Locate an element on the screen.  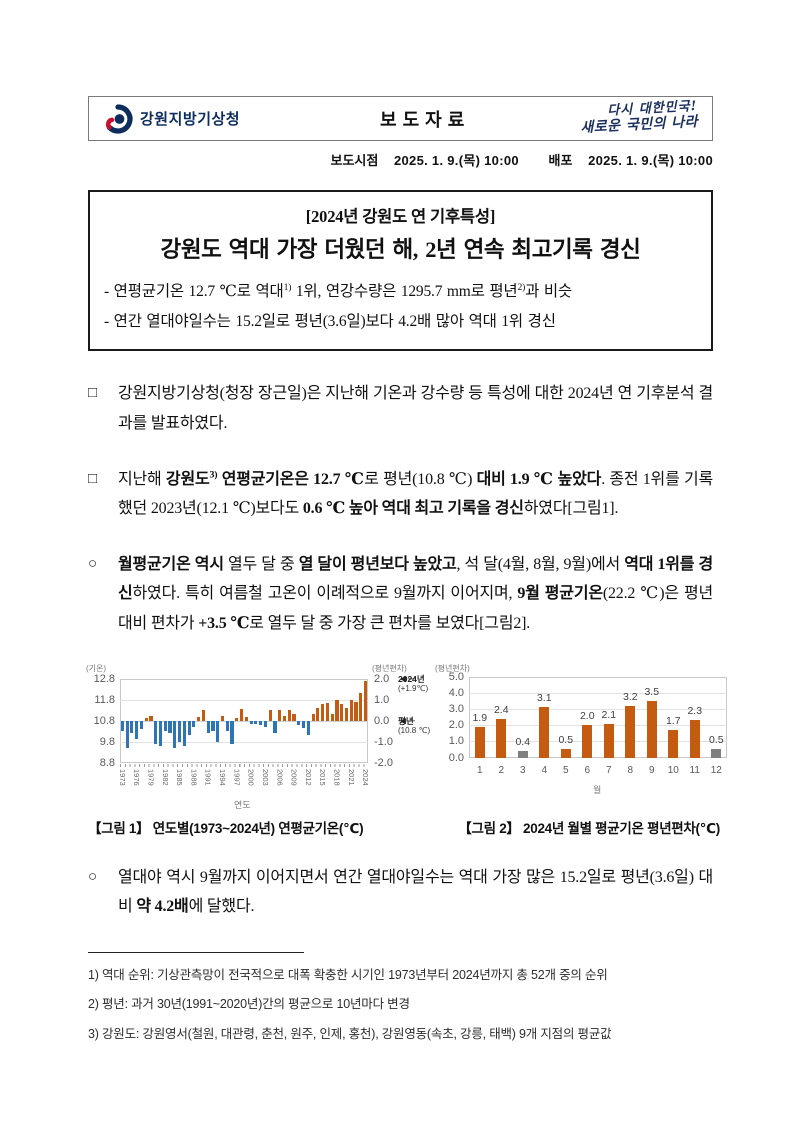
document-type-title: 보도자료 is located at coordinates (425, 119).